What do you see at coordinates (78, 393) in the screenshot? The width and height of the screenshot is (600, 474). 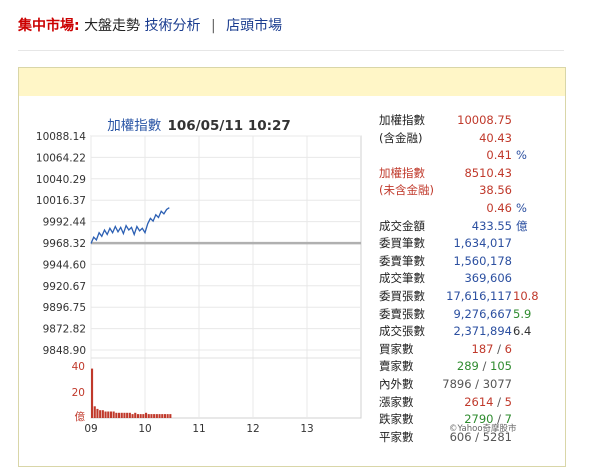 I see `volume-tick-label: 20` at bounding box center [78, 393].